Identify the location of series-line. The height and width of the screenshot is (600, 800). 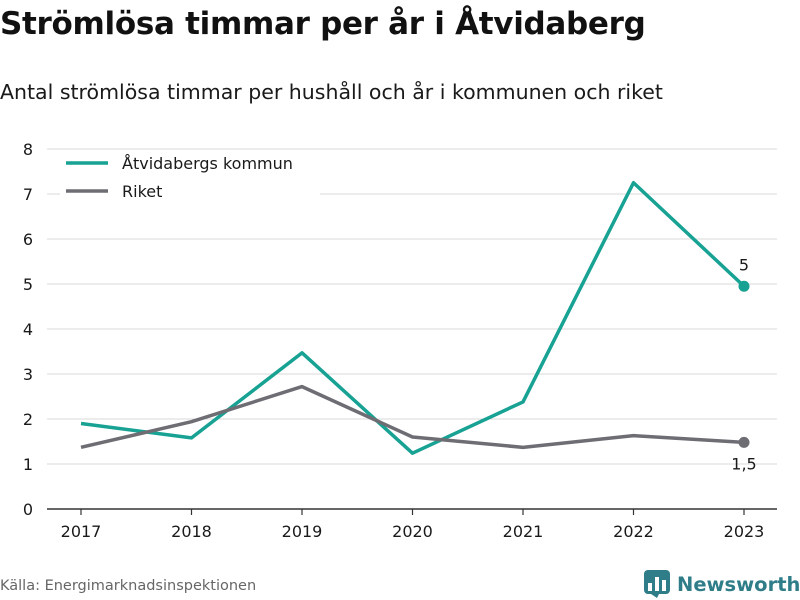
(412, 417).